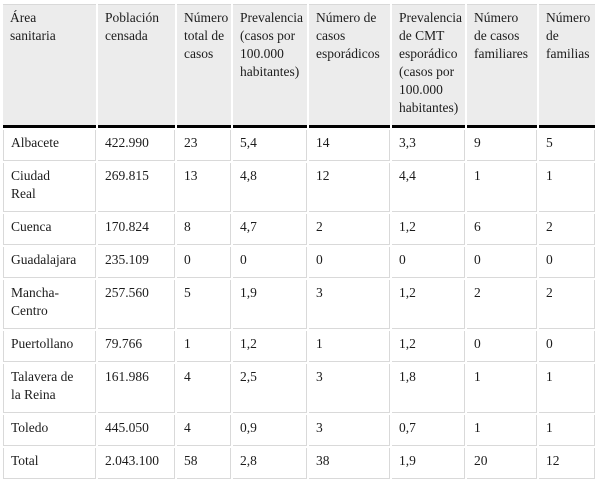  I want to click on row-label-cell: Toledo, so click(49, 430).